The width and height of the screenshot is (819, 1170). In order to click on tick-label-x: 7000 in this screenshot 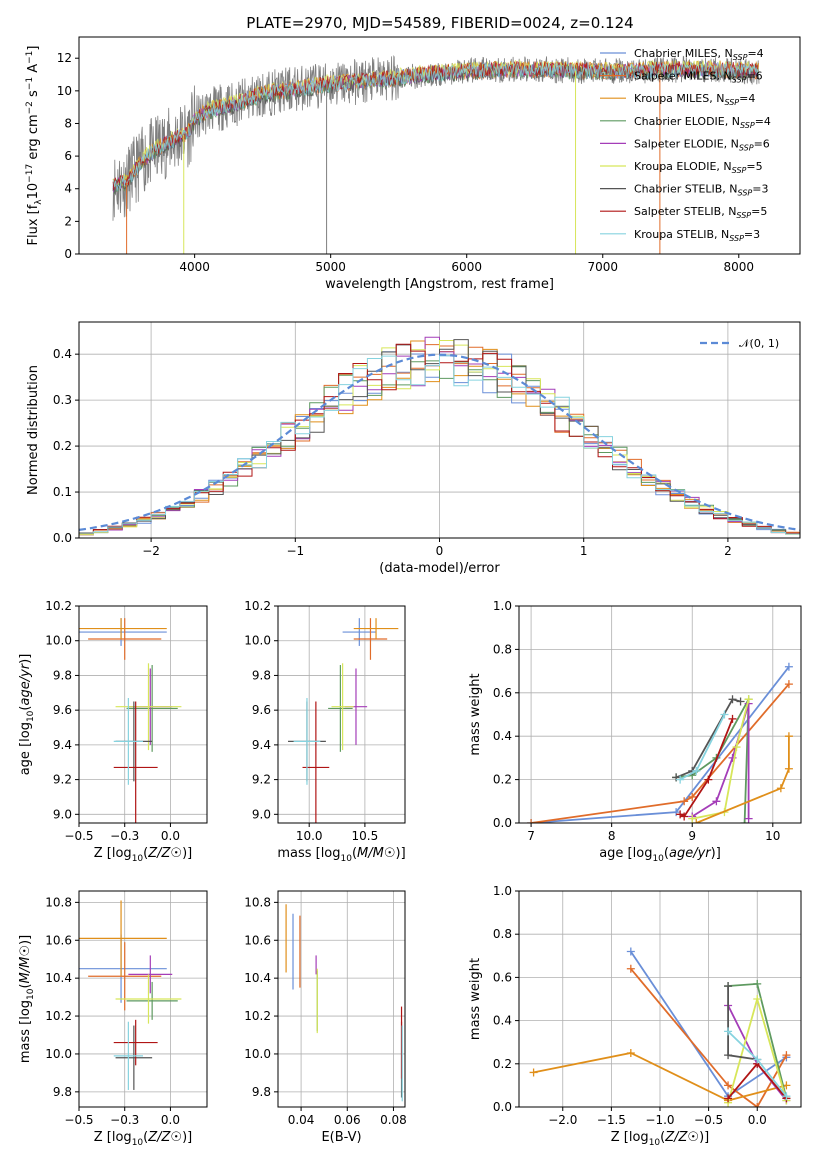, I will do `click(602, 267)`.